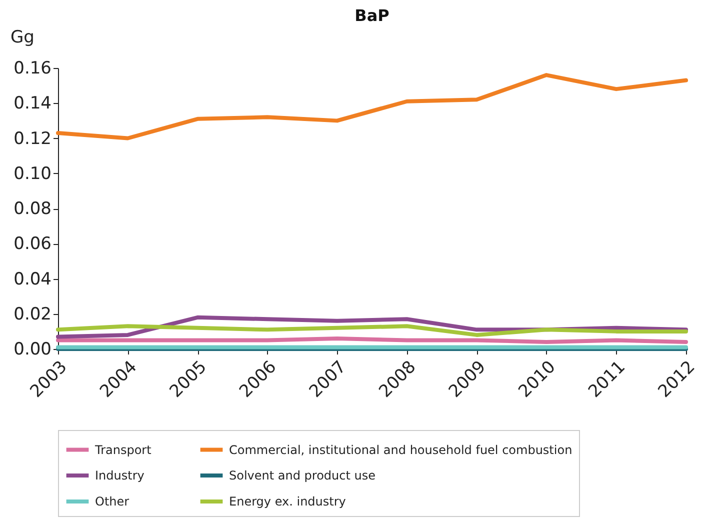 This screenshot has height=525, width=712. Describe the element at coordinates (33, 244) in the screenshot. I see `y-tick-label: 0.06` at that location.